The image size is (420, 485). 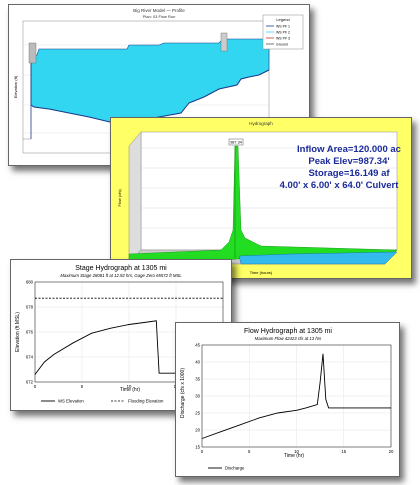 I want to click on flow-xtick-label: 15, so click(x=343, y=451).